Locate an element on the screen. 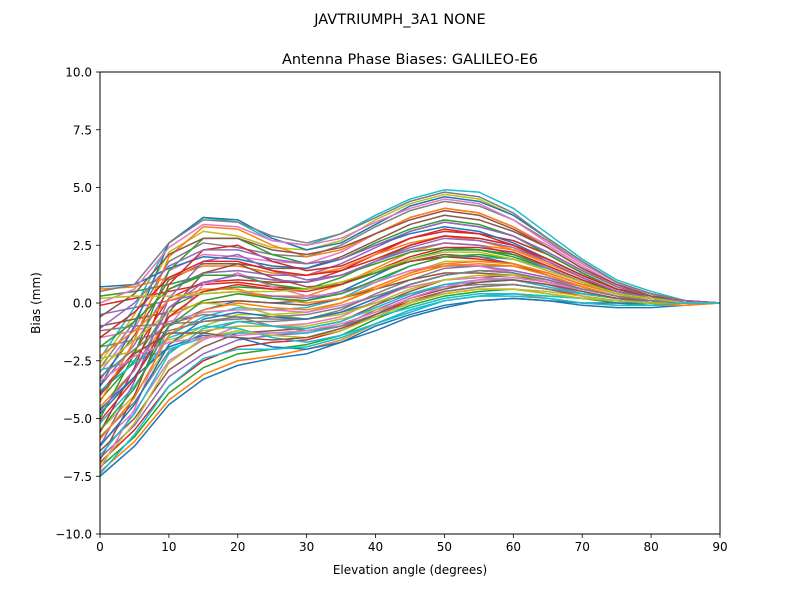 The height and width of the screenshot is (604, 800). y-tick-label: 2.5 is located at coordinates (82, 246).